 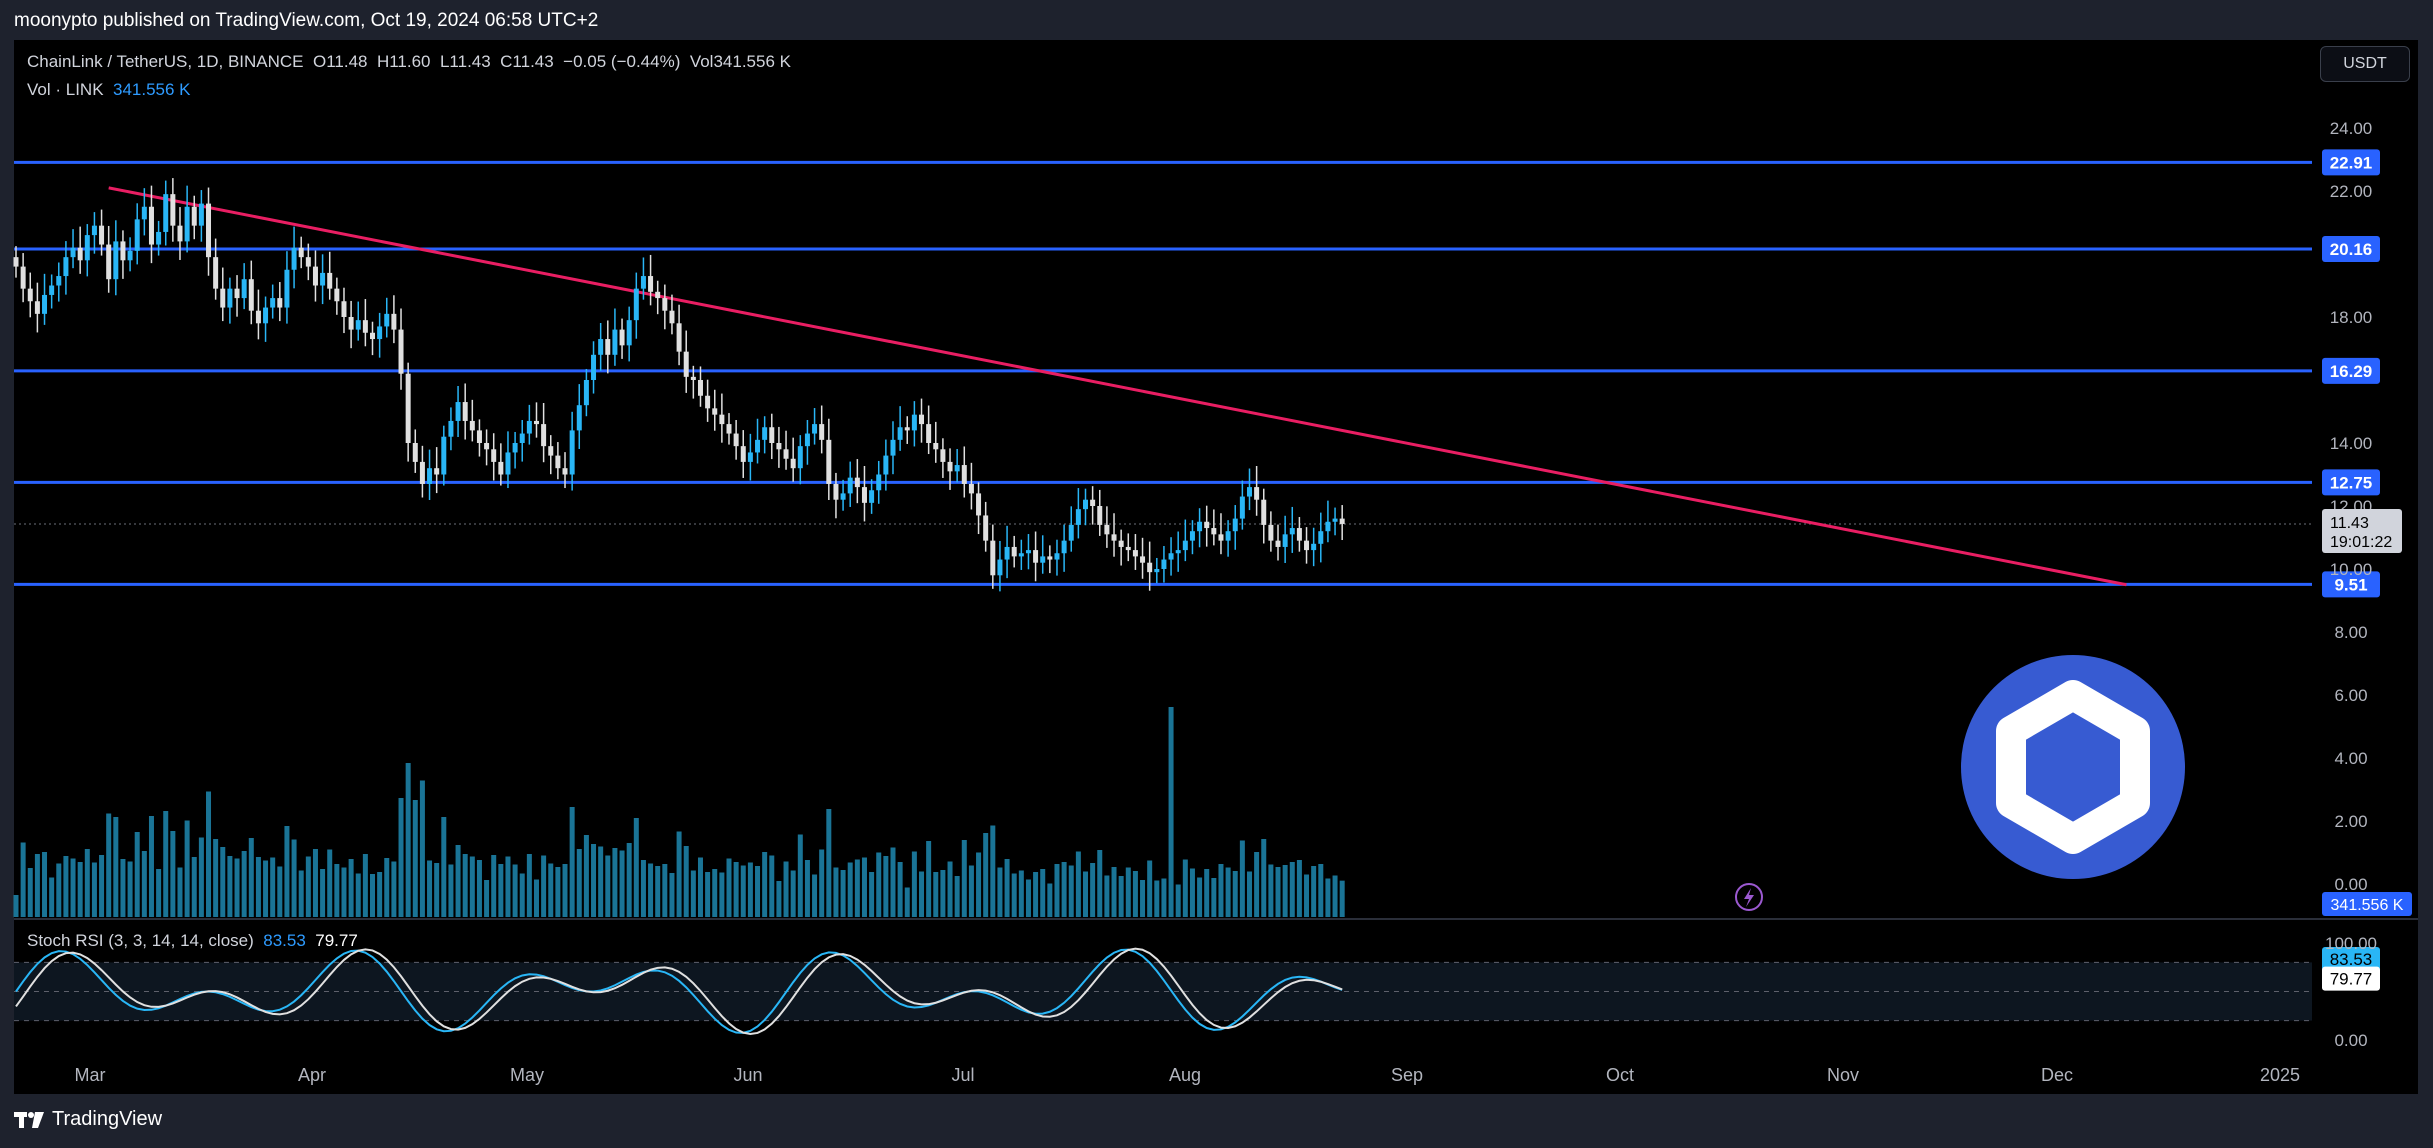 What do you see at coordinates (2057, 1075) in the screenshot?
I see `time-axis-tick: Dec` at bounding box center [2057, 1075].